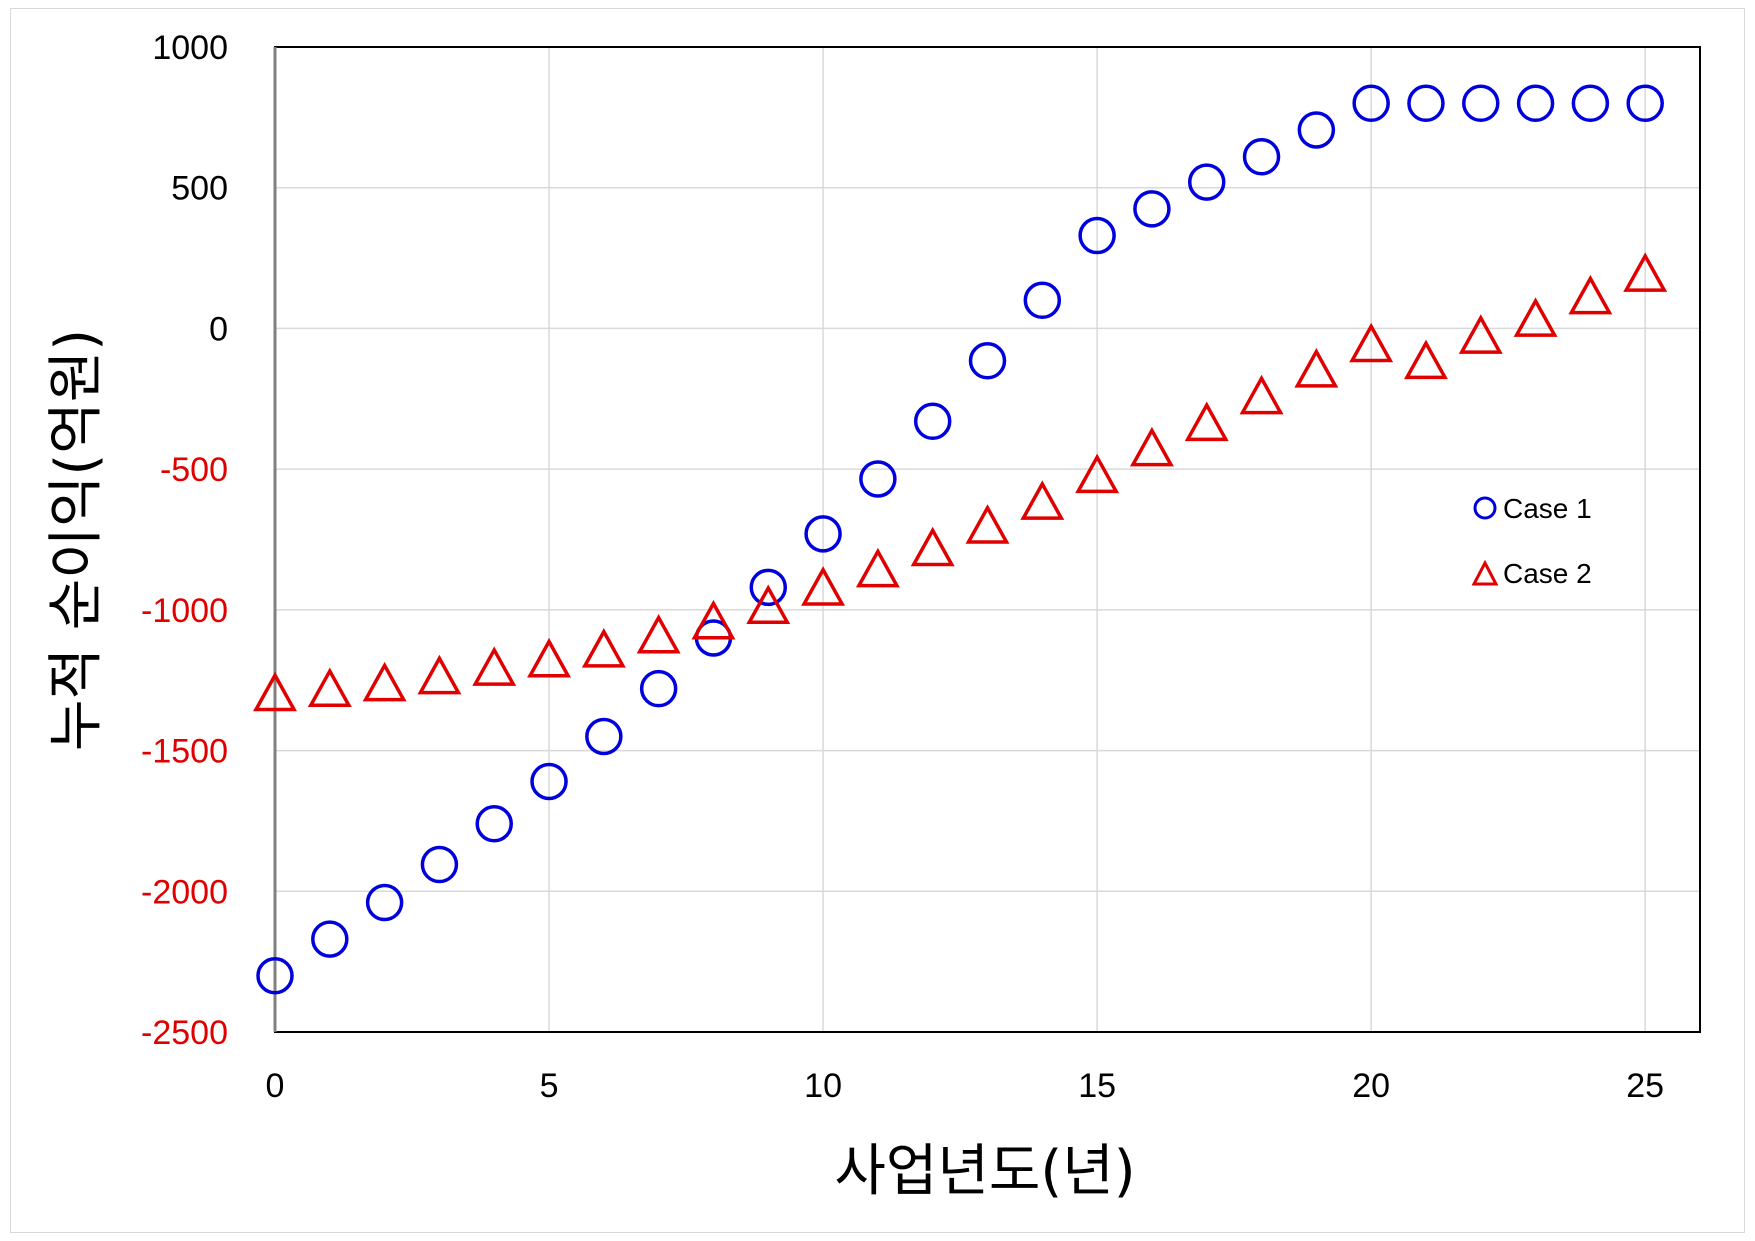 The image size is (1755, 1241). I want to click on y-axis-title: 누적 순이익(억원), so click(76, 540).